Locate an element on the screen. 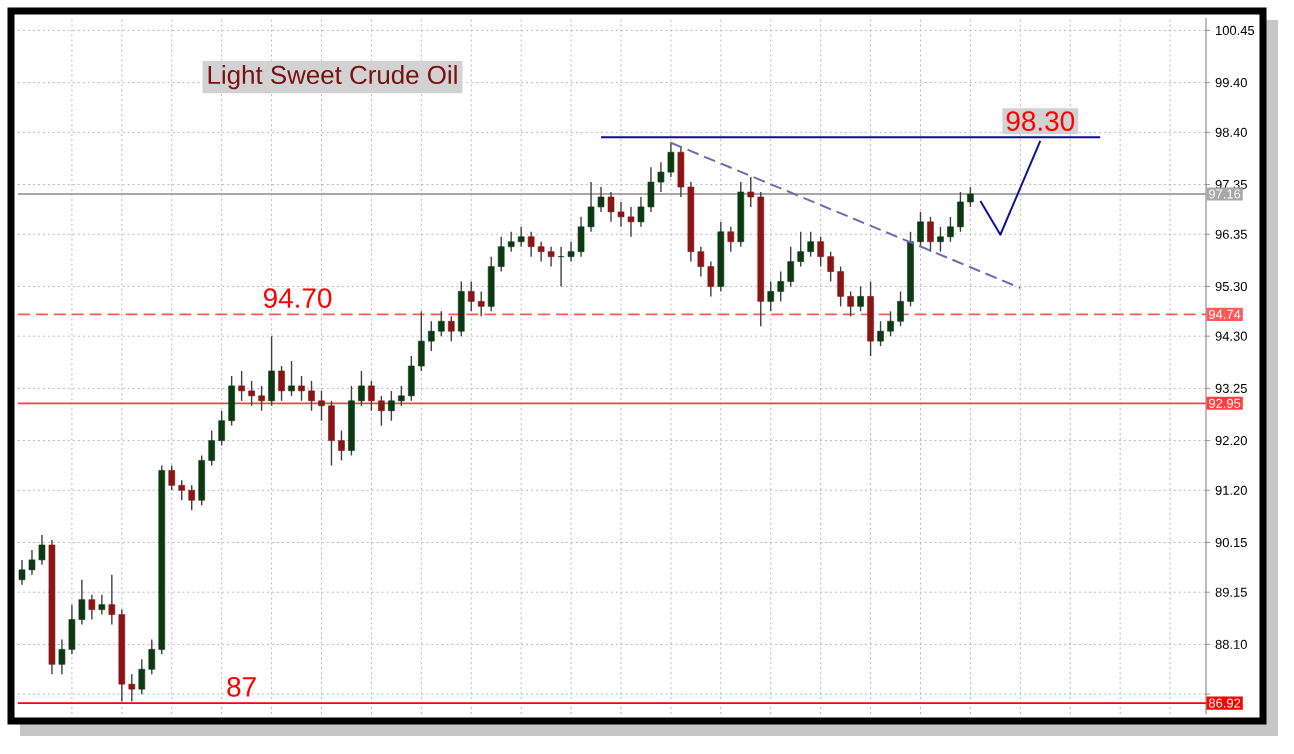  annotation: 87 is located at coordinates (241, 686).